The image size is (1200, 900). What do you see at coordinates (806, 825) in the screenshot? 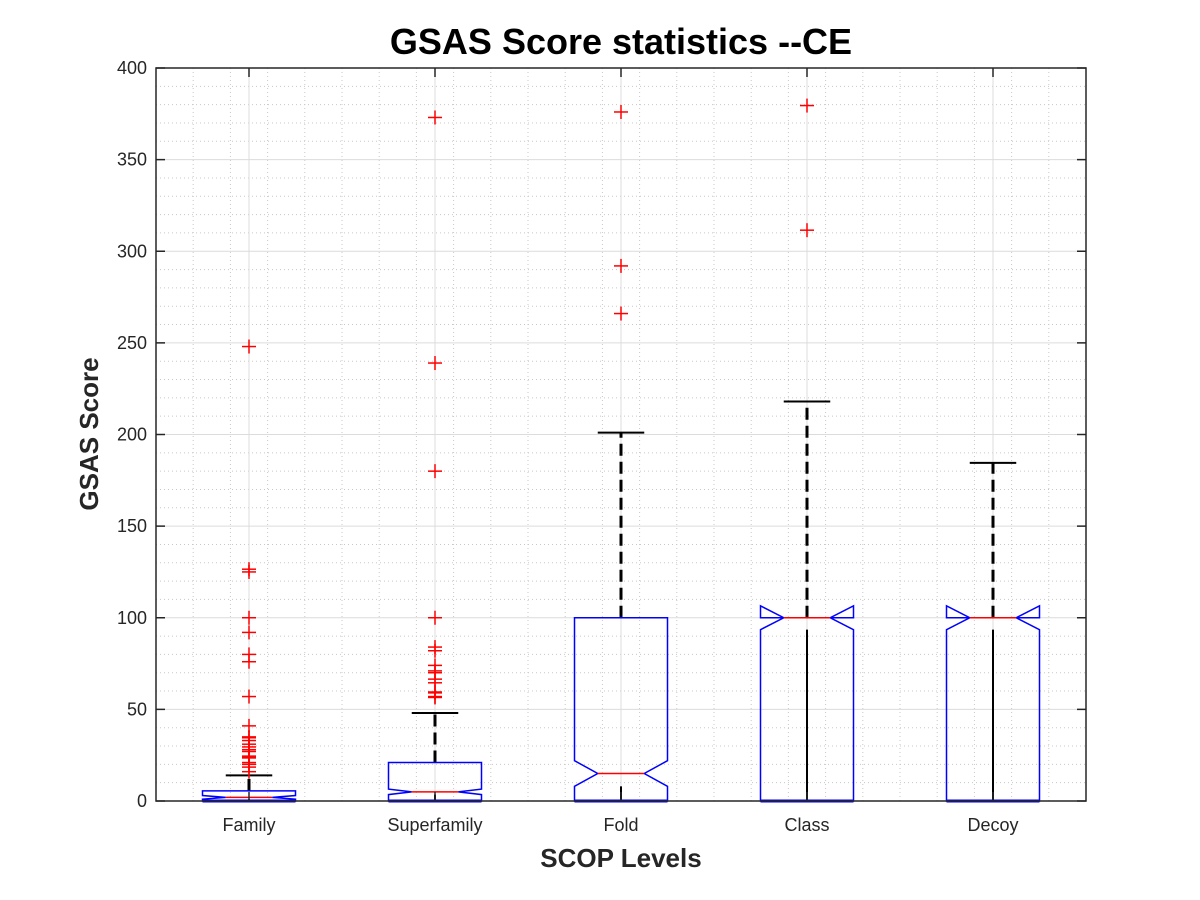
I see `x-tick-label: Class` at bounding box center [806, 825].